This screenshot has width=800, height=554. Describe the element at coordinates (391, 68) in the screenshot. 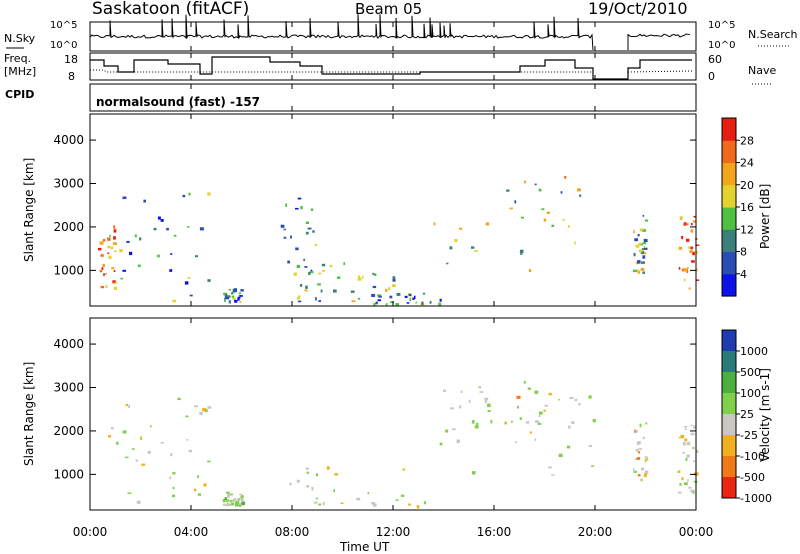

I see `freq-trace` at that location.